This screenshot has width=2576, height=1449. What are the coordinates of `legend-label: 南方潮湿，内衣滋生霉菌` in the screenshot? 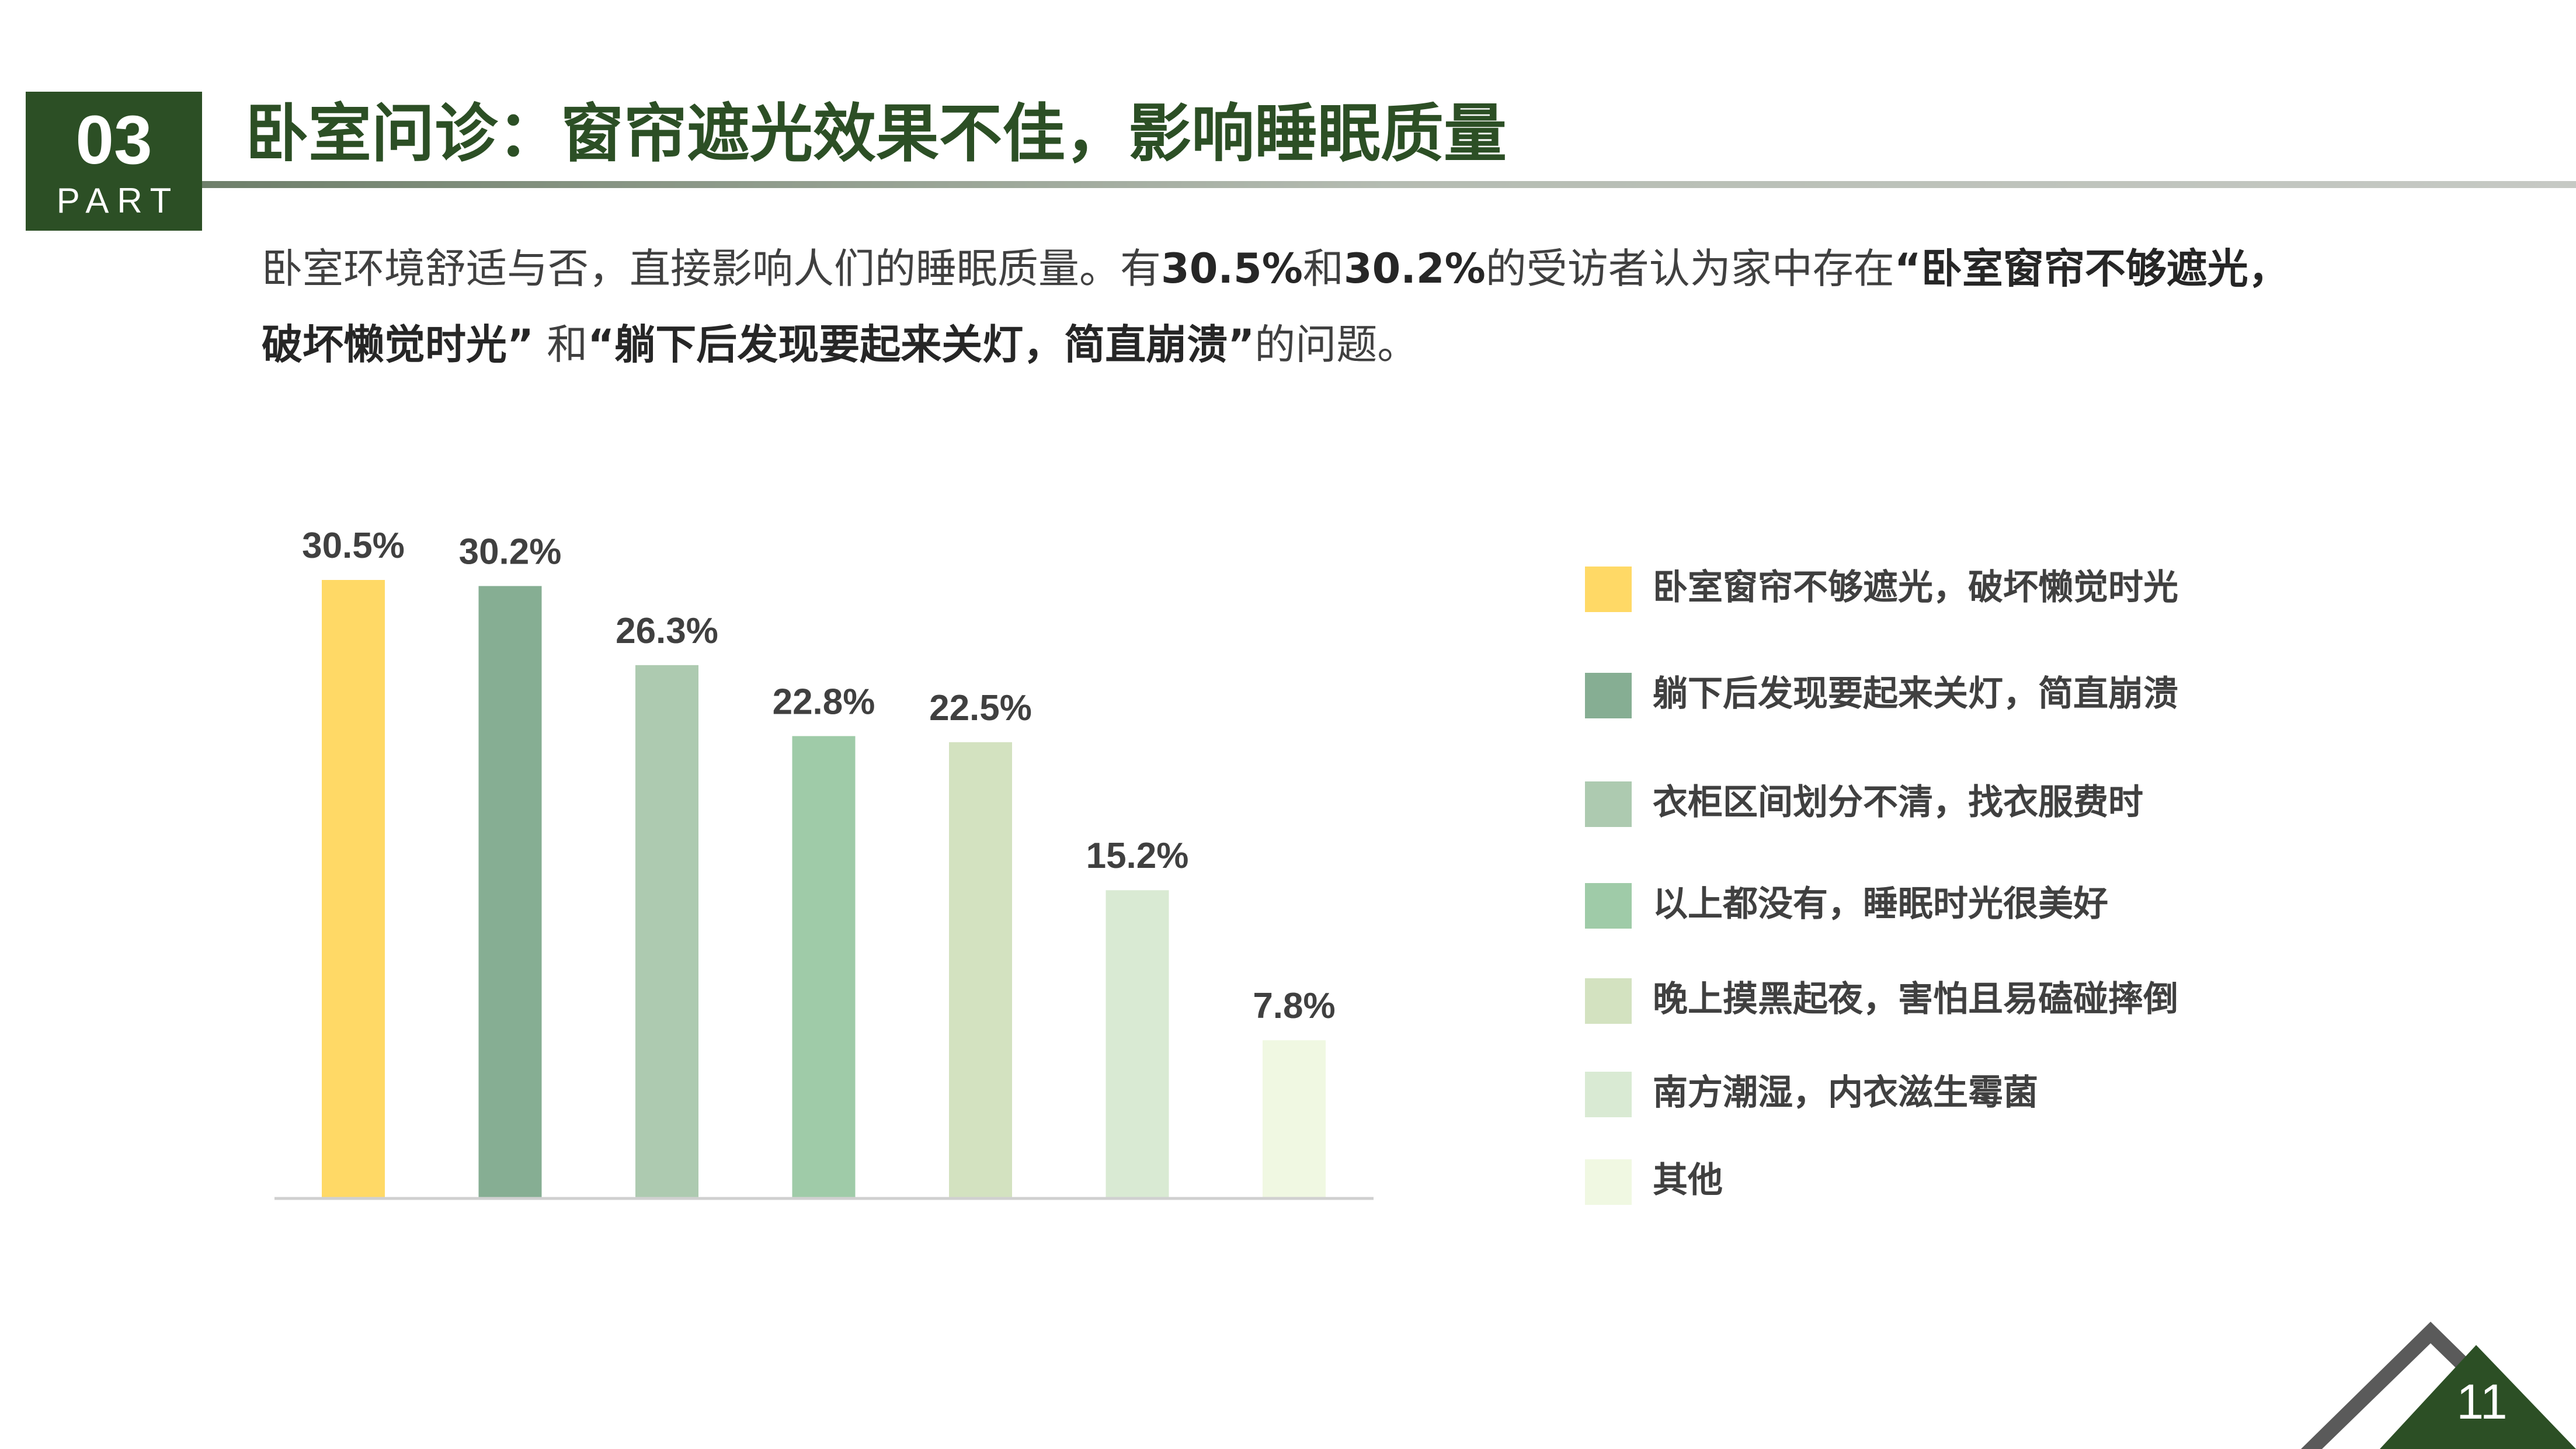 It's located at (1846, 1093).